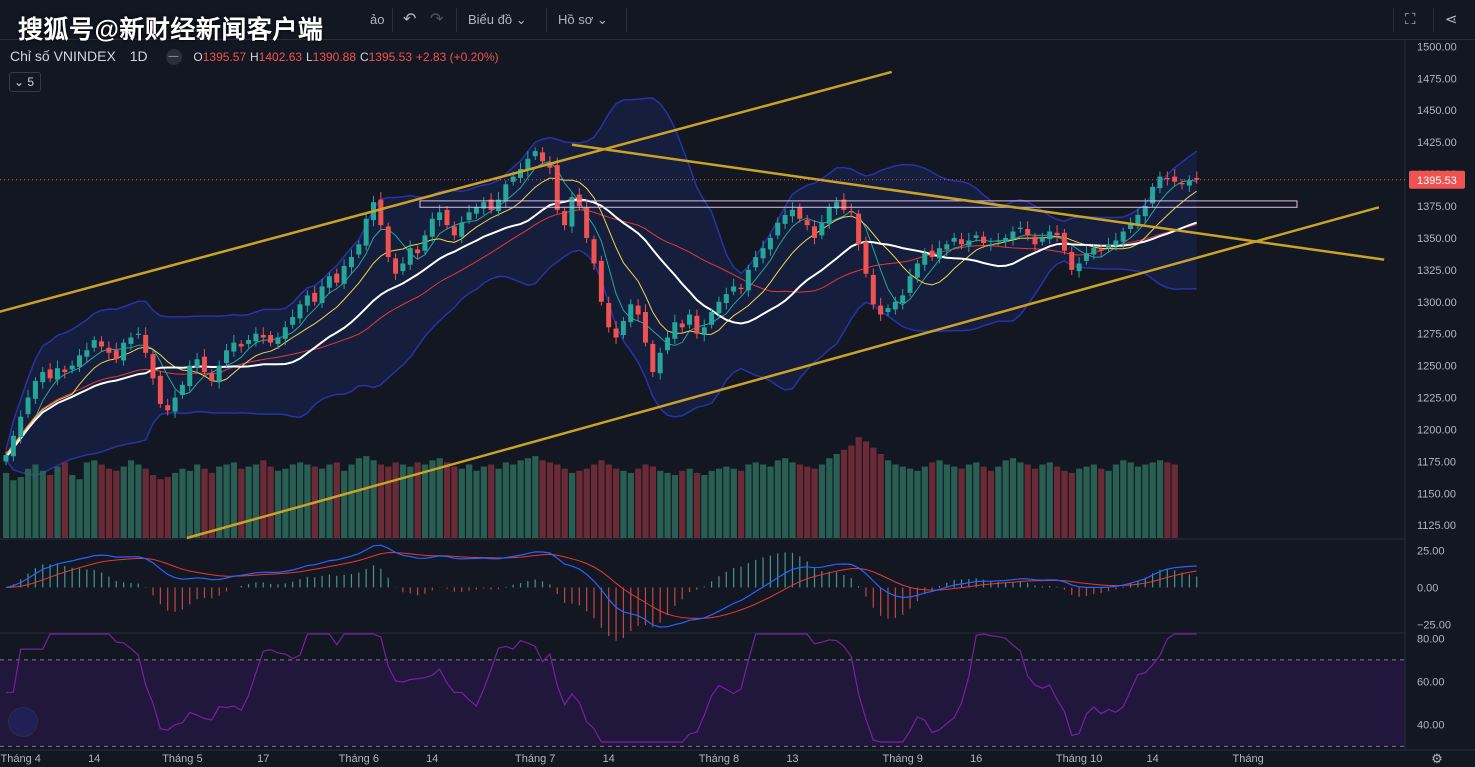 This screenshot has height=767, width=1475. Describe the element at coordinates (1437, 335) in the screenshot. I see `price-tick-label: 1275.00` at that location.